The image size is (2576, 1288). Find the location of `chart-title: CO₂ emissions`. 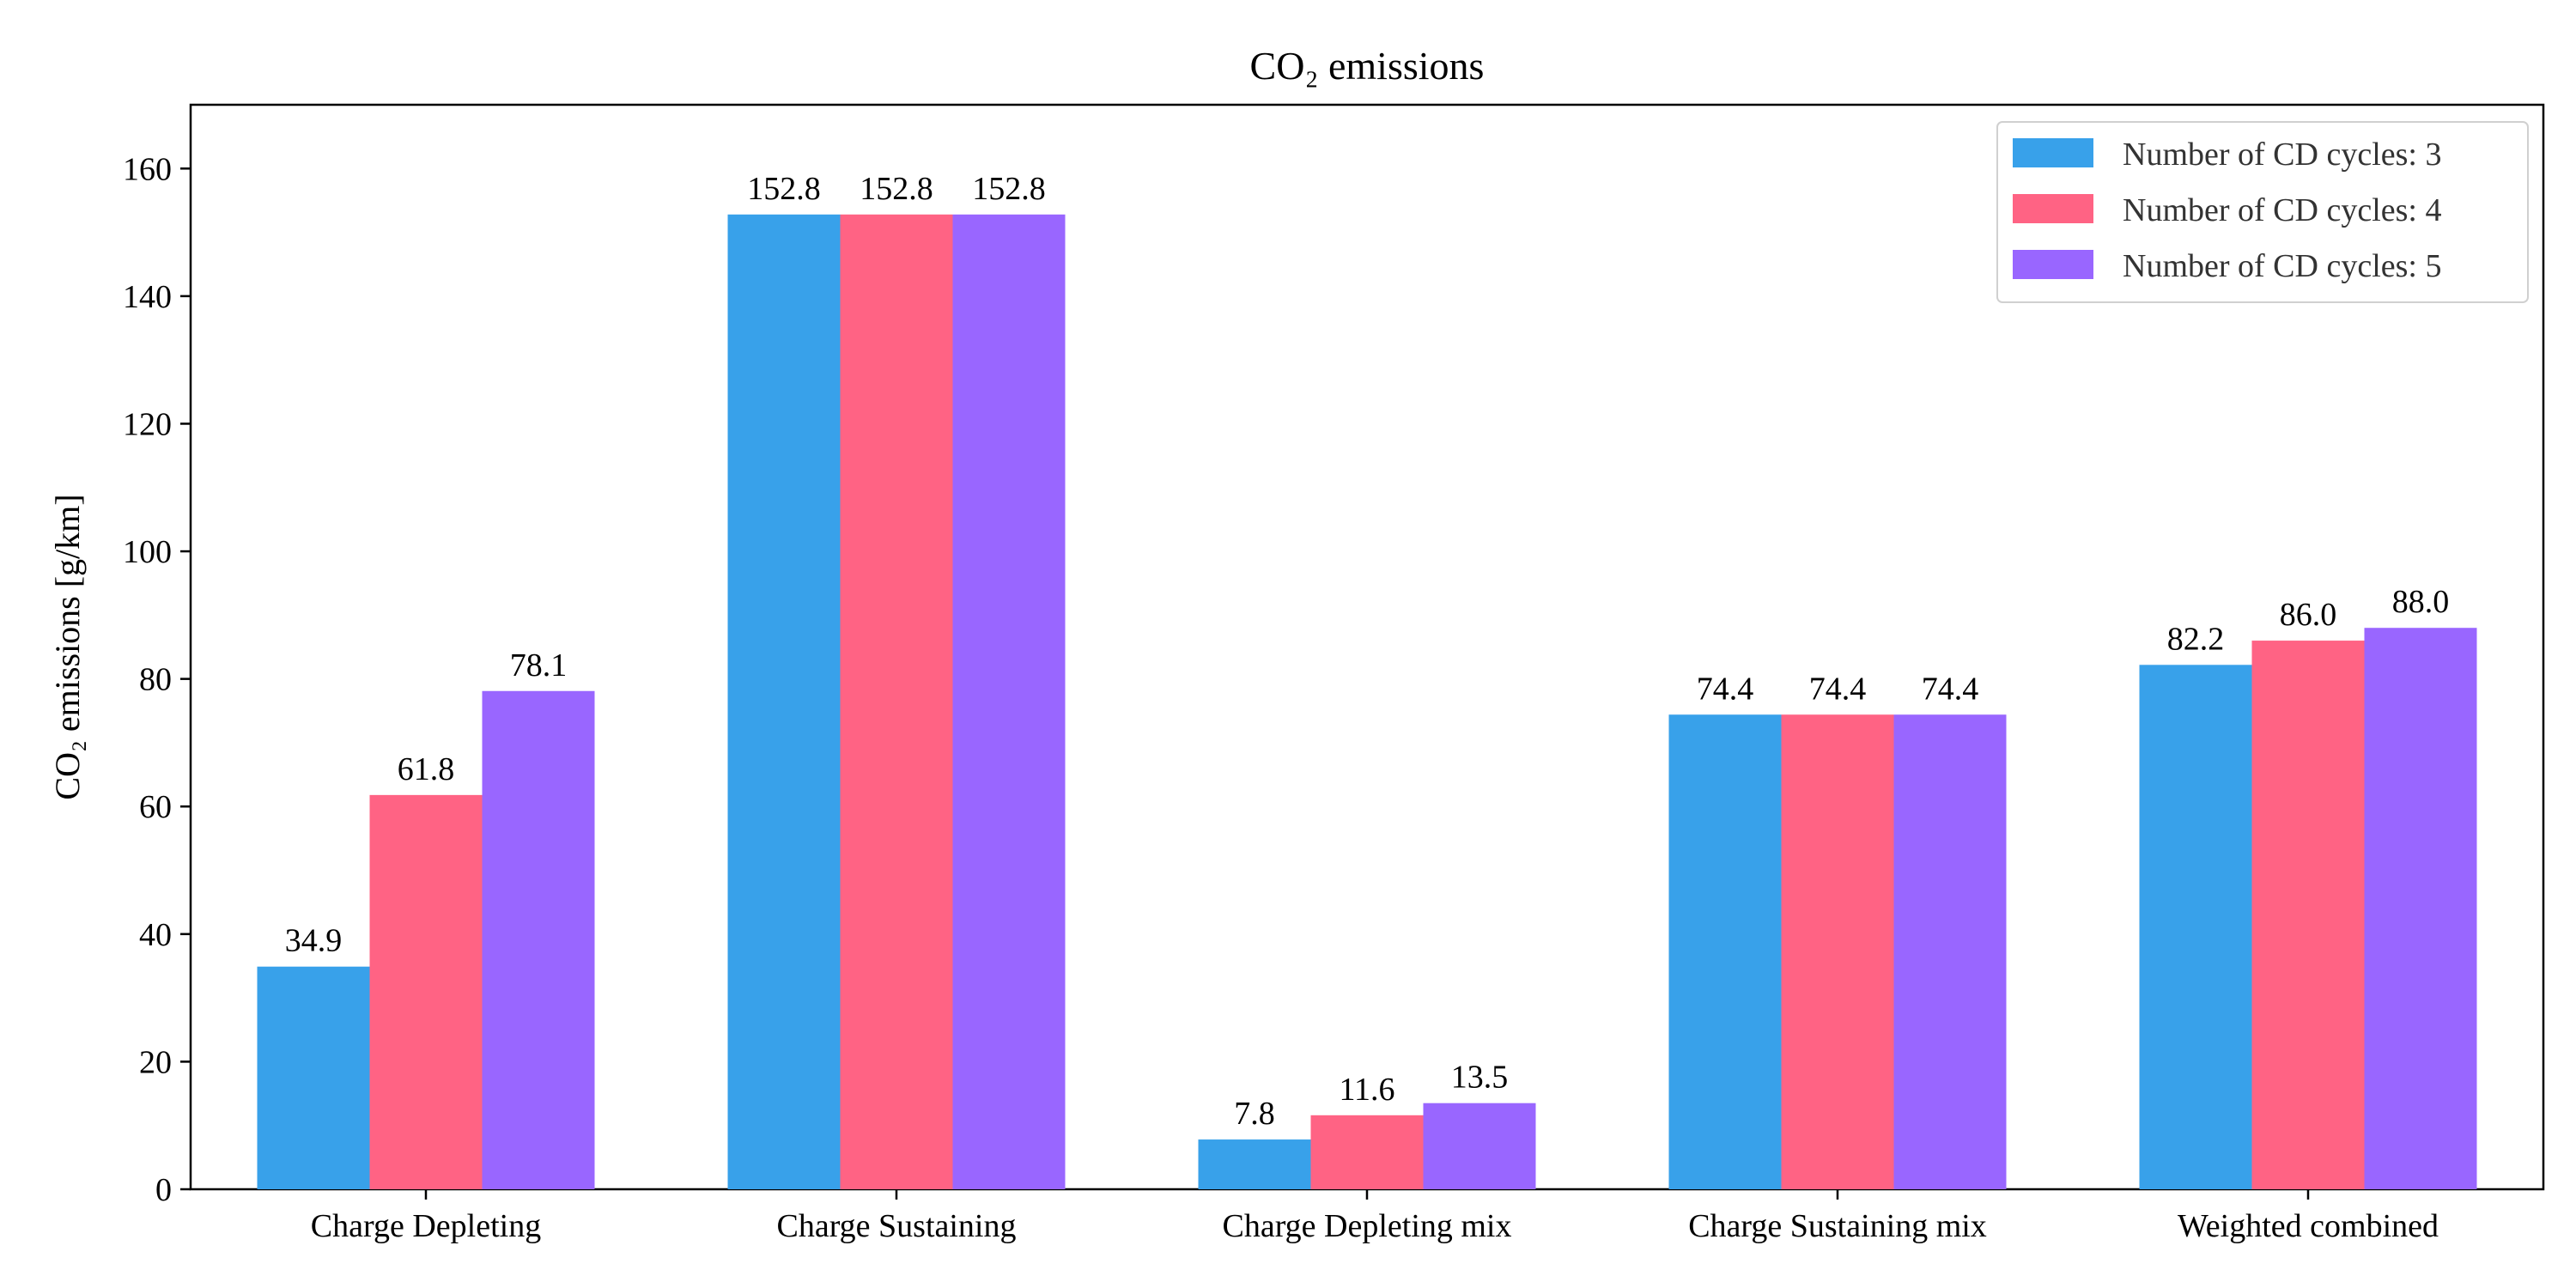

chart-title: CO₂ emissions is located at coordinates (1367, 66).